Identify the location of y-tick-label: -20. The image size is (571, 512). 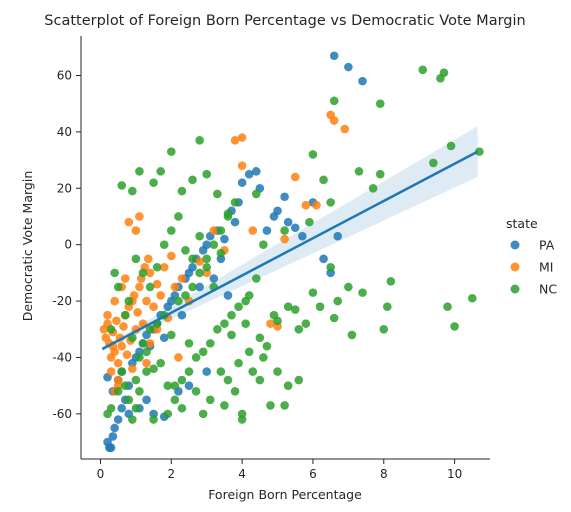
(62, 301).